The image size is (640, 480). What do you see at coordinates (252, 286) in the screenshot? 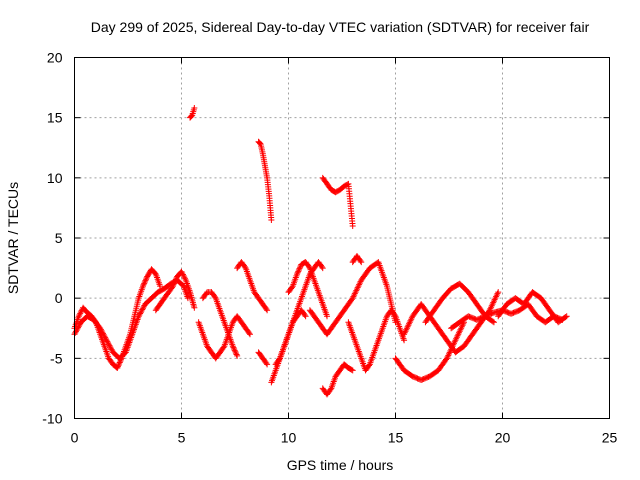
I see `series-arc-g` at bounding box center [252, 286].